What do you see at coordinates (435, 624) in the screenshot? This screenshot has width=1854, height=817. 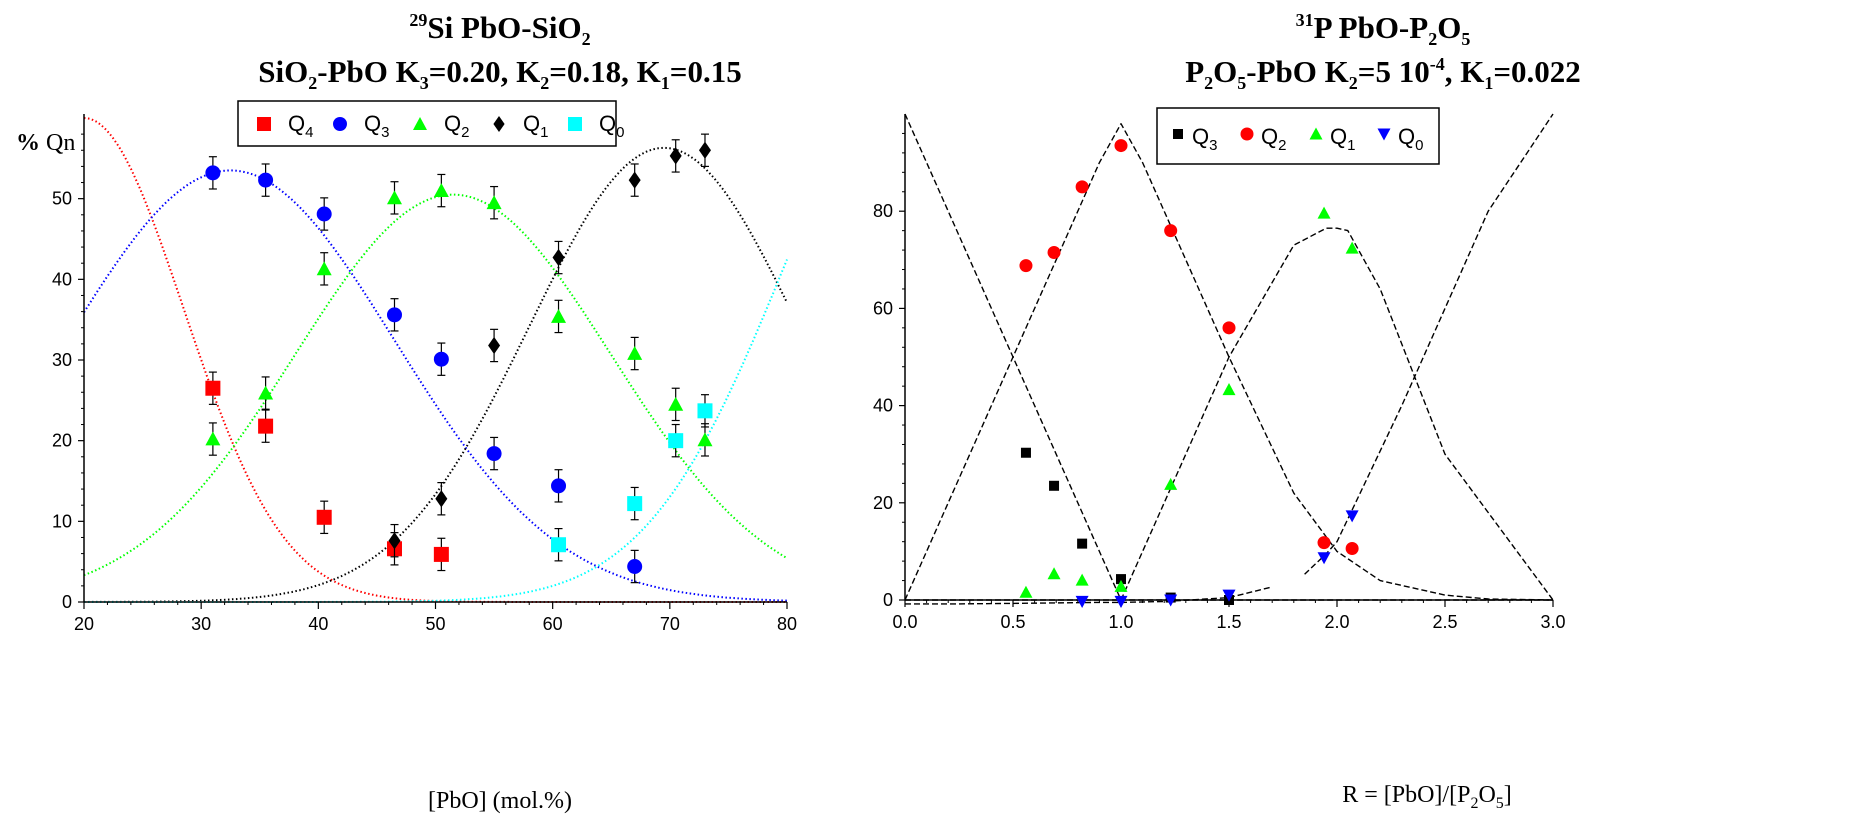 I see `x-tick-label: 50` at bounding box center [435, 624].